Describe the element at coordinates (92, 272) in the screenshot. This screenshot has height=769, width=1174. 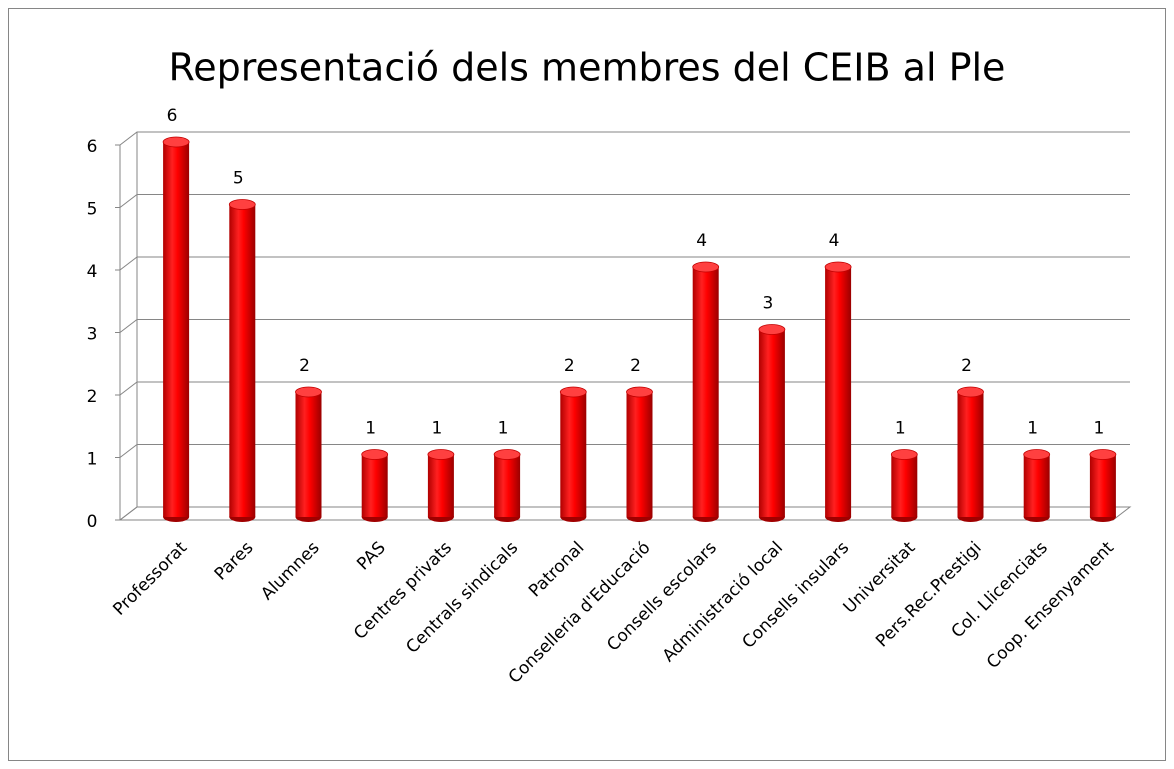
I see `y-tick-label: 4` at that location.